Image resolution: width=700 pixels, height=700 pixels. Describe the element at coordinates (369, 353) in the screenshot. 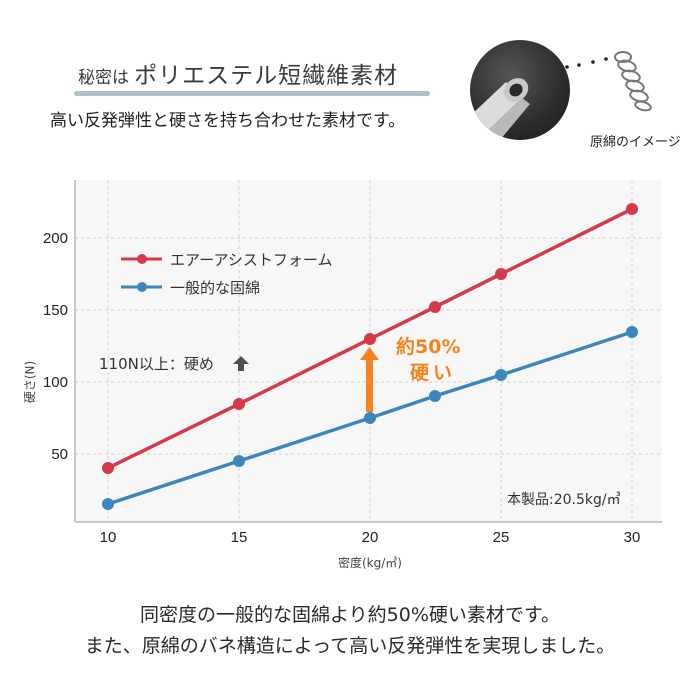

I see `comparison-arrow-icon` at that location.